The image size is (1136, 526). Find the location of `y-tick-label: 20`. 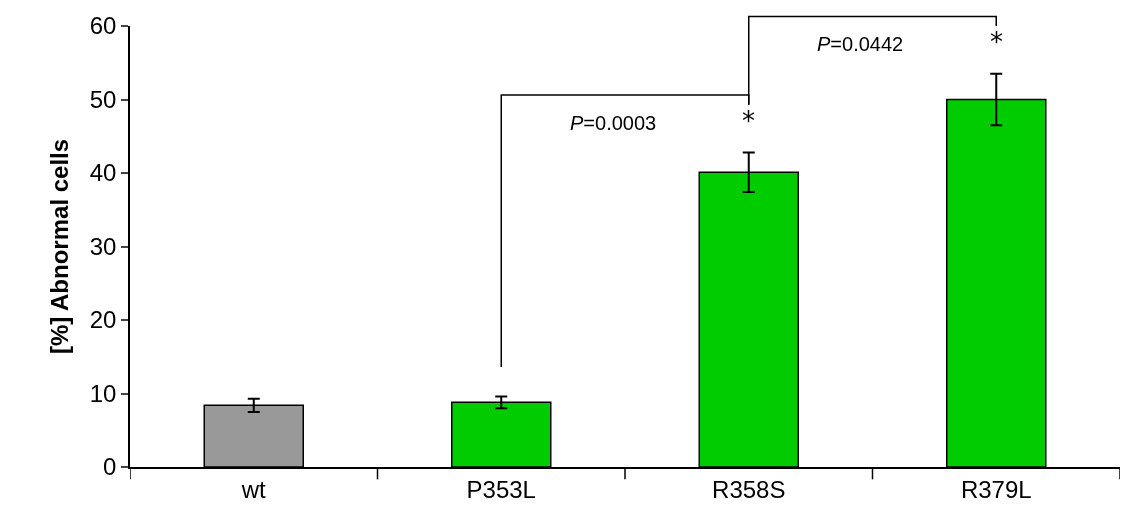

y-tick-label: 20 is located at coordinates (103, 320).